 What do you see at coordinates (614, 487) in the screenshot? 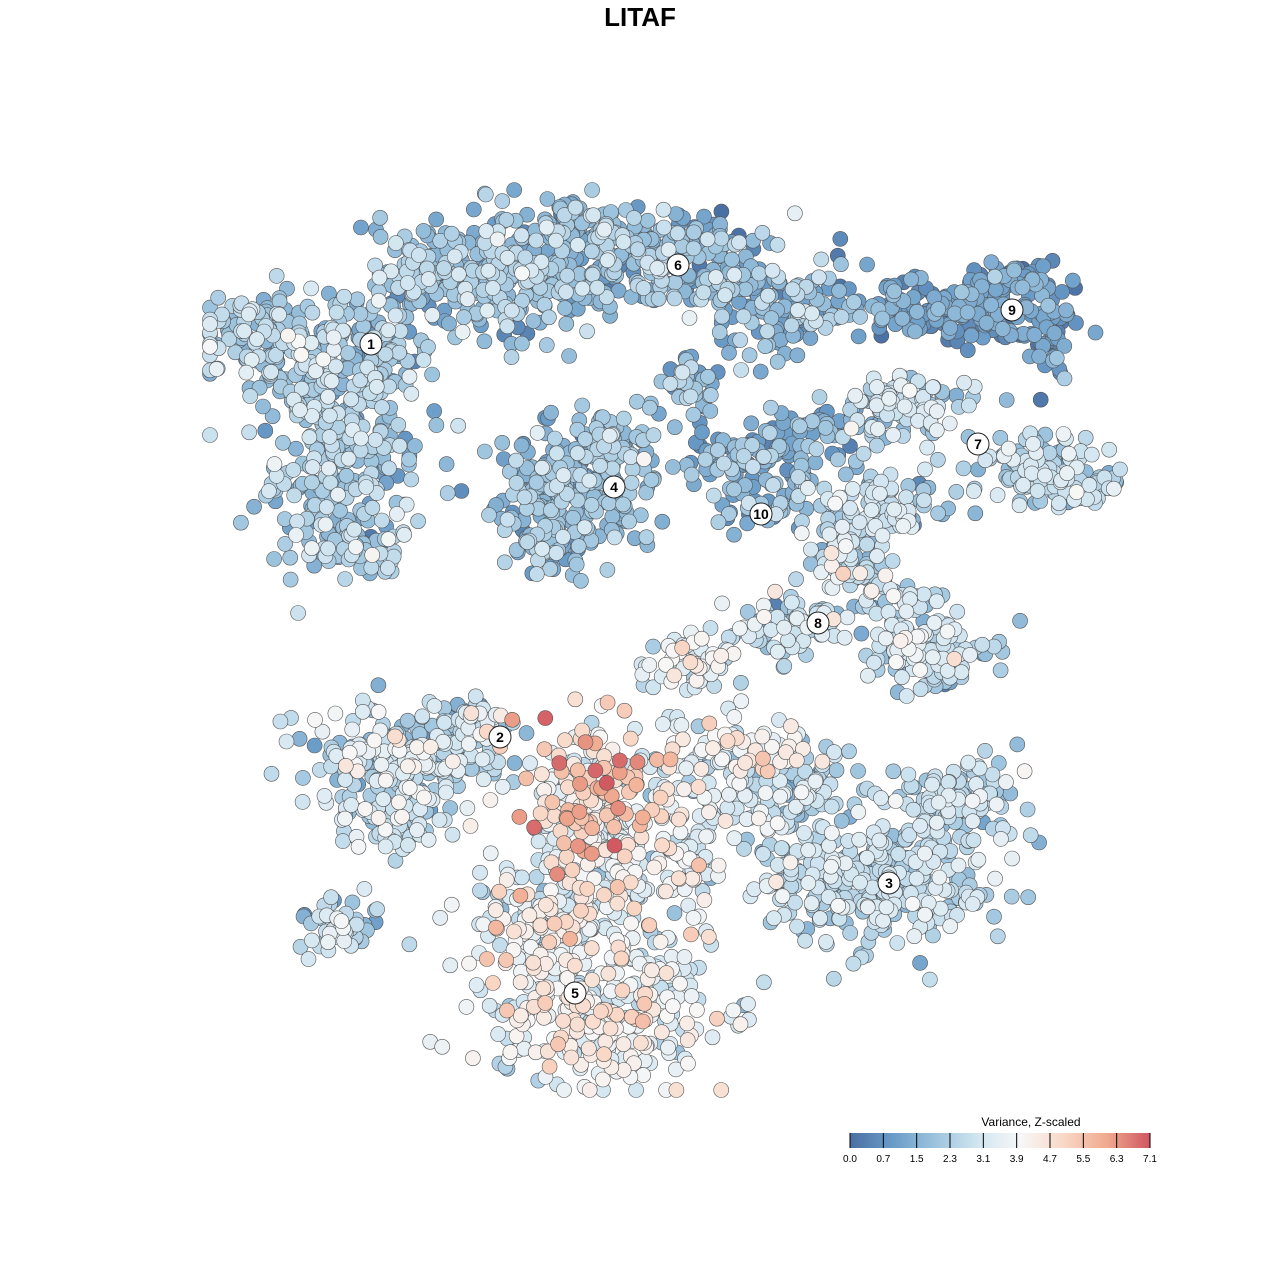
I see `cluster-label-text: 4` at bounding box center [614, 487].